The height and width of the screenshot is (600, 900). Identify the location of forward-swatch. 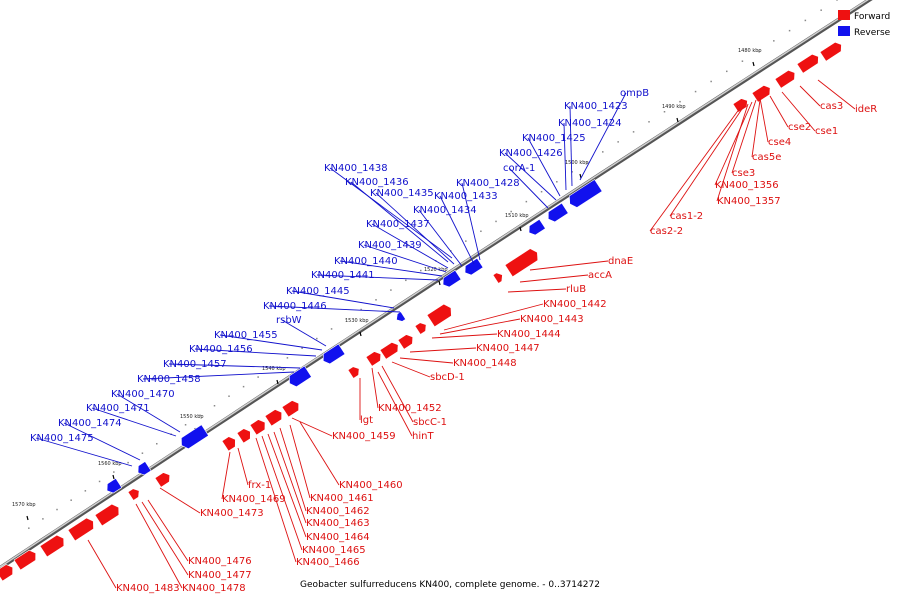
(844, 15).